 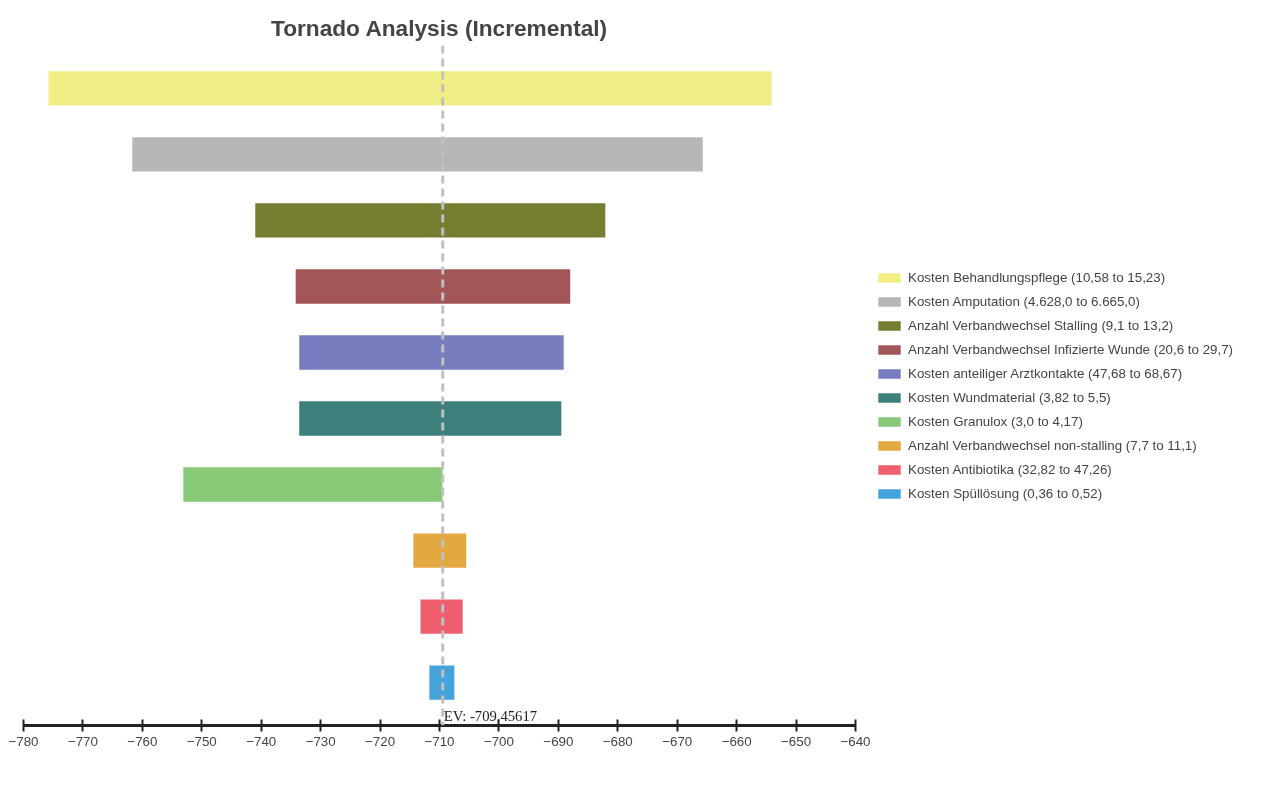 I want to click on x-tick-label: −660, so click(x=736, y=741).